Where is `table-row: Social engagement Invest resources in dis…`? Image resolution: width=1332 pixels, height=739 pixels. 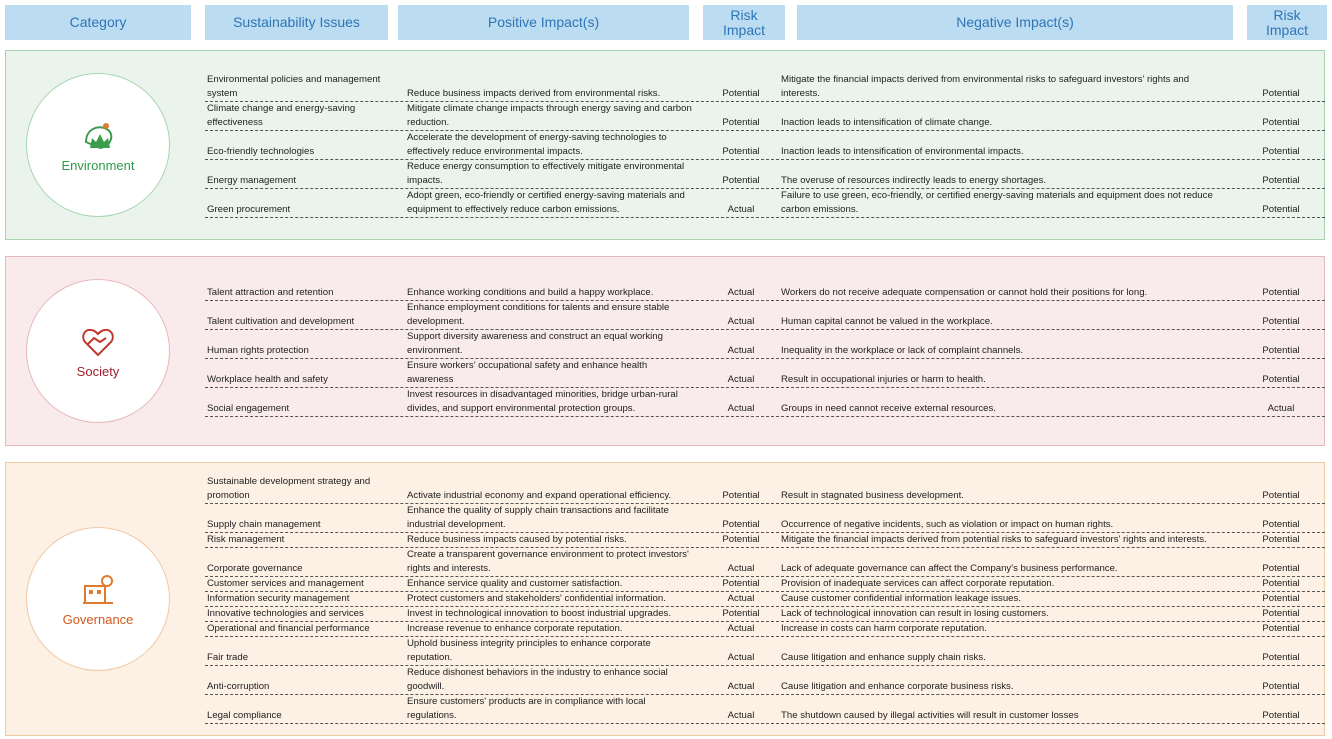
table-row: Social engagement Invest resources in dis… is located at coordinates (765, 402).